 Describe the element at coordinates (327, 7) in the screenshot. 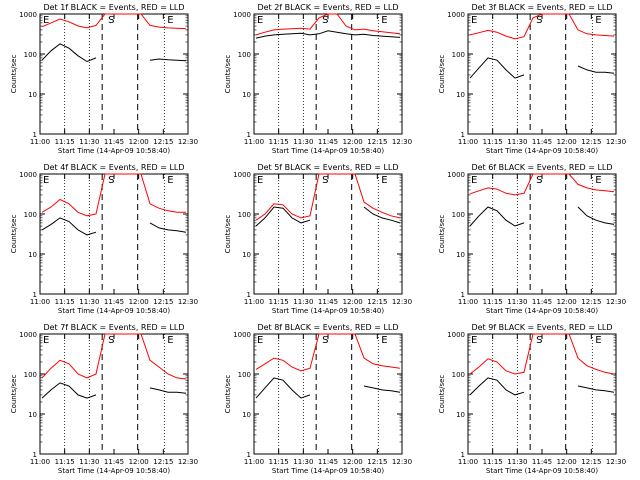

I see `panel-title: Det 2f BLACK = Events, RED = LLD` at that location.